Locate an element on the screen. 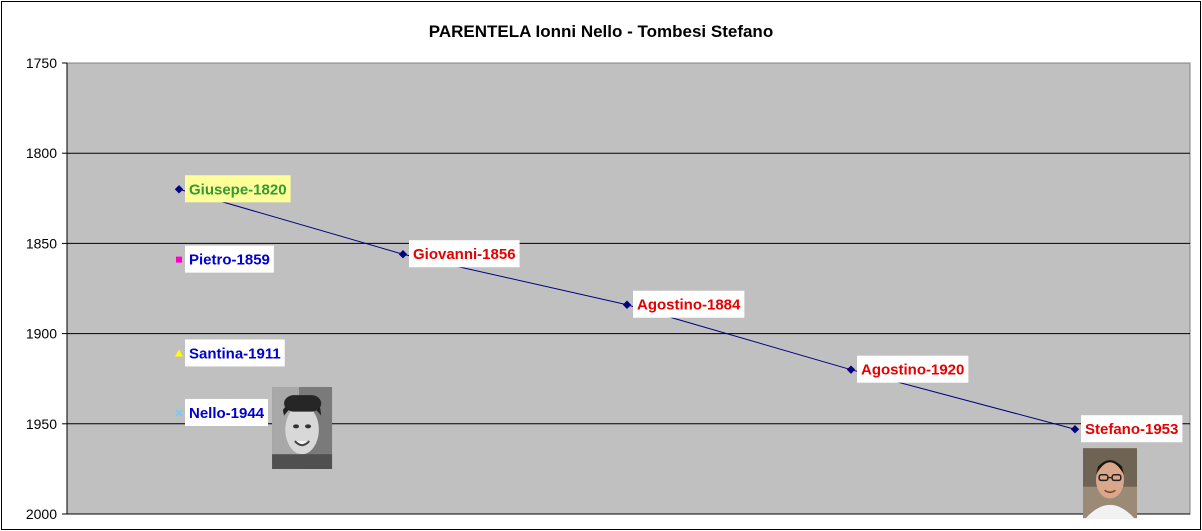  data-label: Stefano-1953 is located at coordinates (1132, 429).